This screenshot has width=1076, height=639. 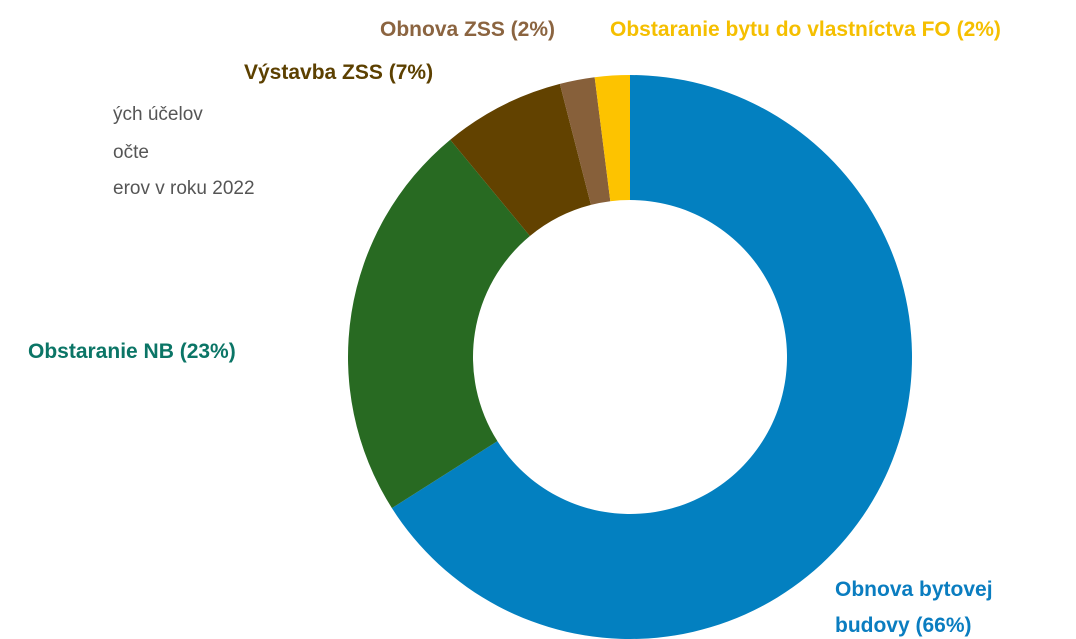 I want to click on data-label: Obnova bytovej budovy (66%), so click(x=914, y=607).